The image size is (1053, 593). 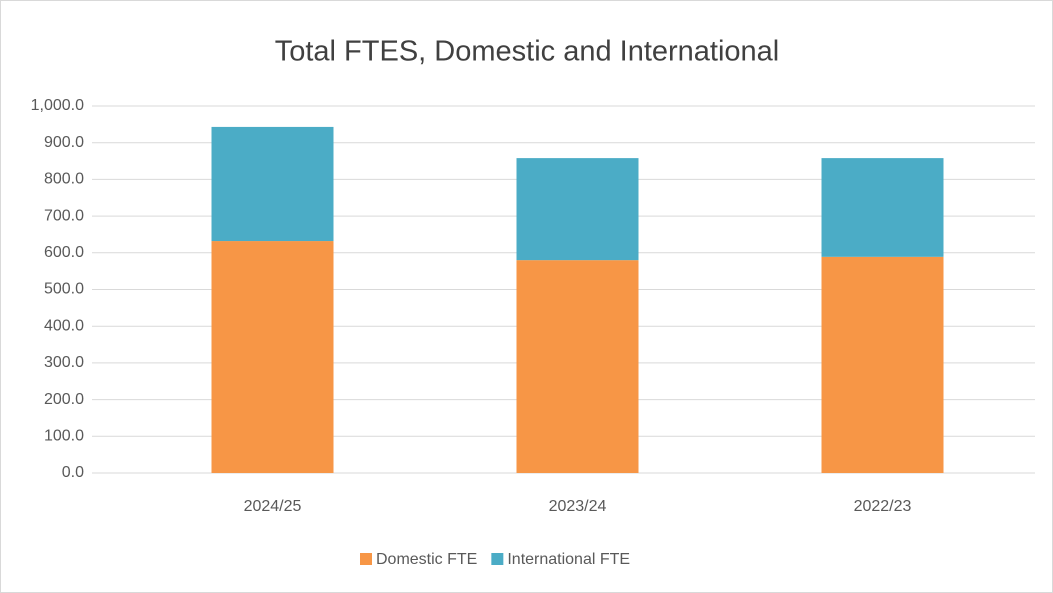 What do you see at coordinates (568, 559) in the screenshot?
I see `legend-label: International FTE` at bounding box center [568, 559].